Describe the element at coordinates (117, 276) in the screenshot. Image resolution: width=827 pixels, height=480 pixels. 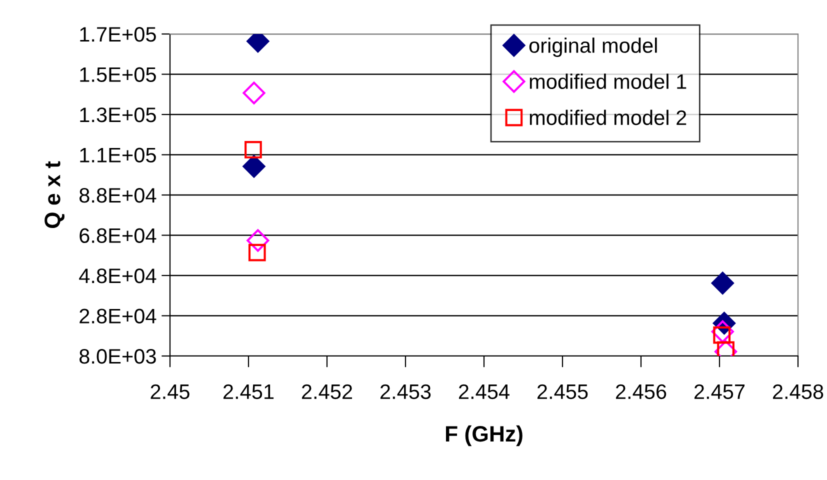
I see `y-tick-label: 4.8E+04` at that location.